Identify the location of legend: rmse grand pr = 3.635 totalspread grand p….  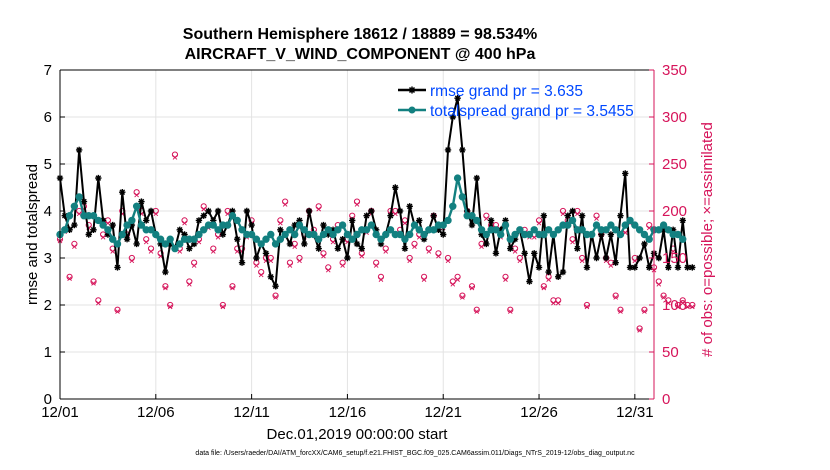
(516, 101).